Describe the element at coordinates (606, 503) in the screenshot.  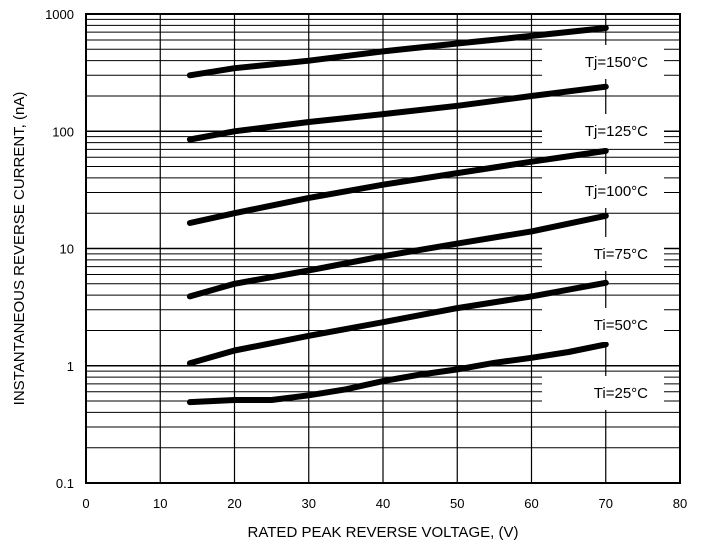
I see `x-tick-label: 70` at that location.